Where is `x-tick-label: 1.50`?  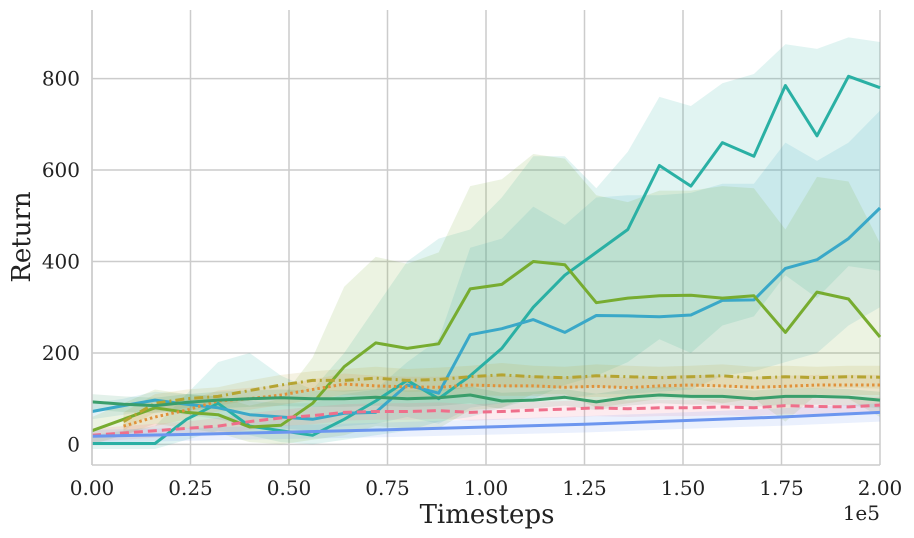
x-tick-label: 1.50 is located at coordinates (683, 488).